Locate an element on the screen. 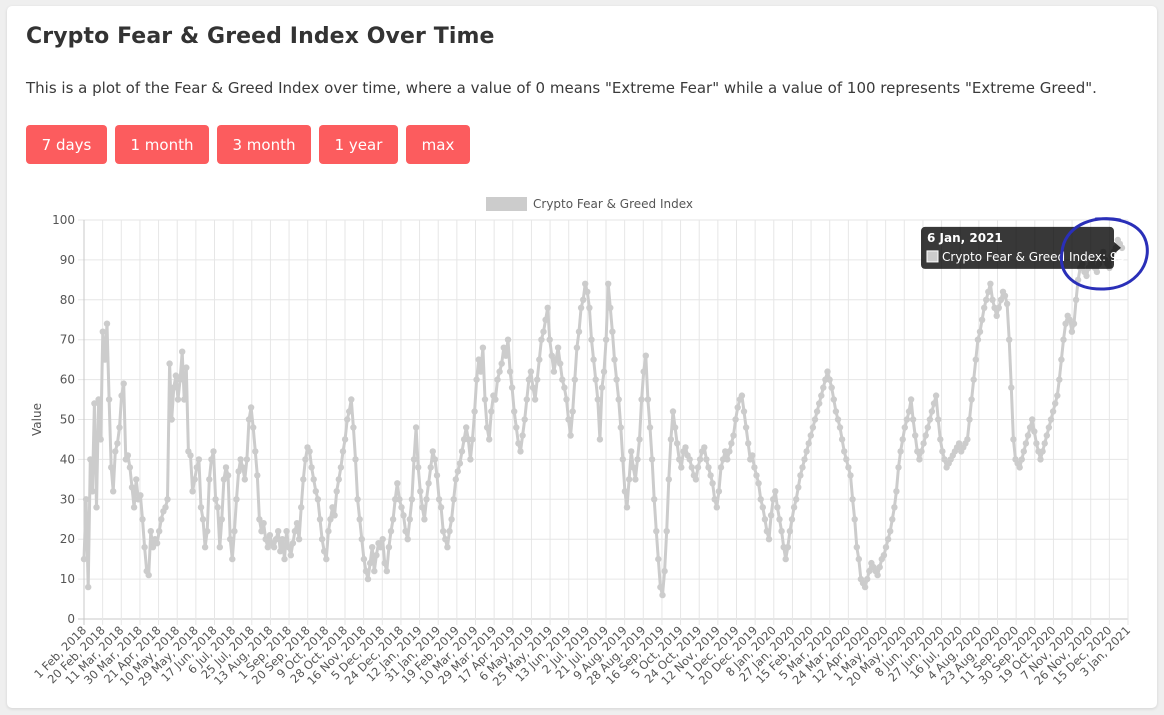 The width and height of the screenshot is (1164, 715). legend-label: Crypto Fear & Greed Index is located at coordinates (613, 204).